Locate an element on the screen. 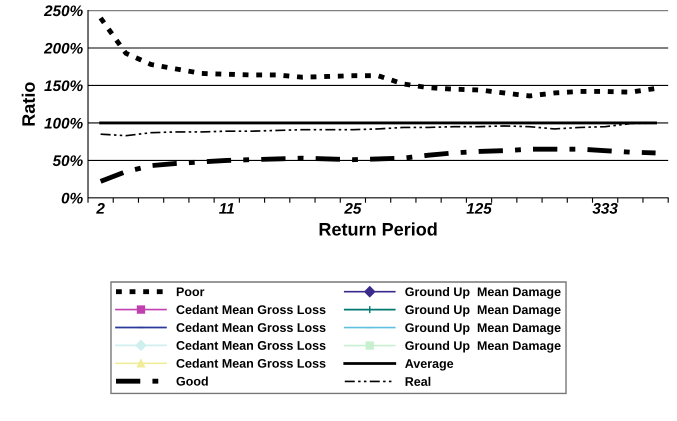 The height and width of the screenshot is (421, 677). x-axis-title: Return Period is located at coordinates (378, 229).